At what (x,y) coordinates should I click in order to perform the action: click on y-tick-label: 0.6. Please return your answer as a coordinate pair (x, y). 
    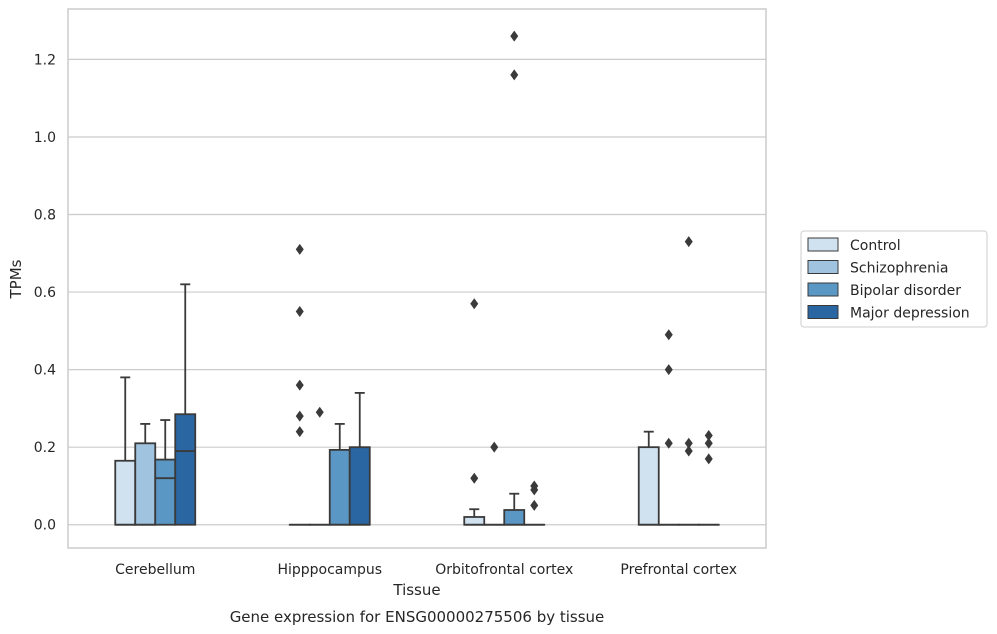
    Looking at the image, I should click on (45, 293).